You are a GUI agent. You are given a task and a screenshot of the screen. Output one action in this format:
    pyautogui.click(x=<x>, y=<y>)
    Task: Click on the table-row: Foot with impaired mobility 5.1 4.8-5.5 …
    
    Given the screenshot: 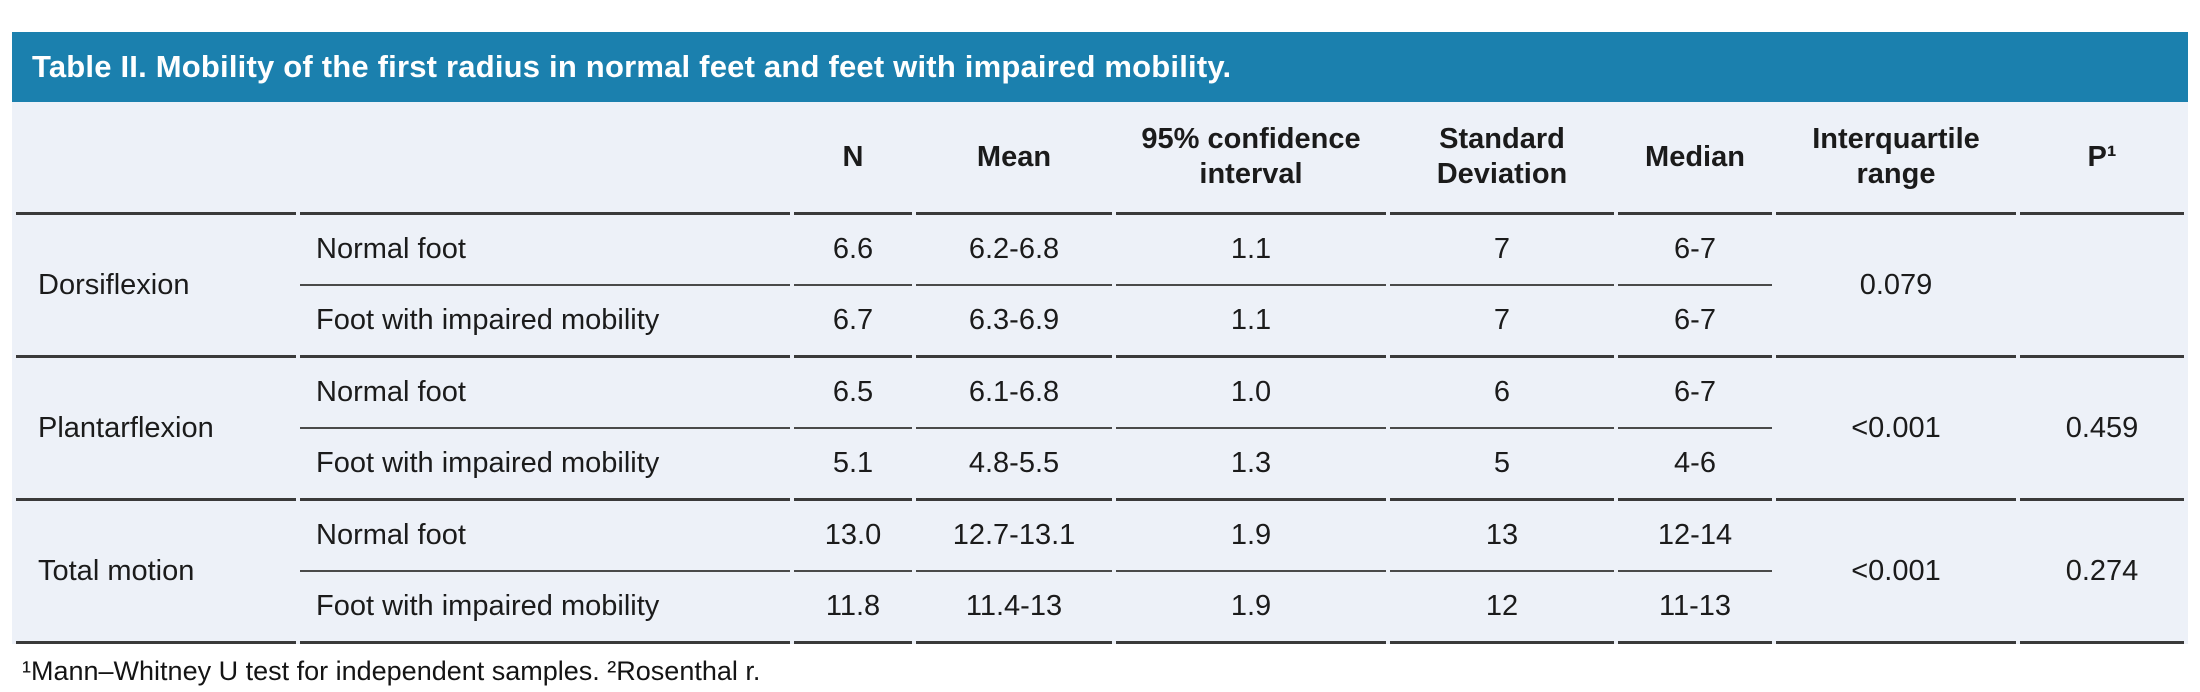 What is the action you would take?
    pyautogui.click(x=1100, y=463)
    